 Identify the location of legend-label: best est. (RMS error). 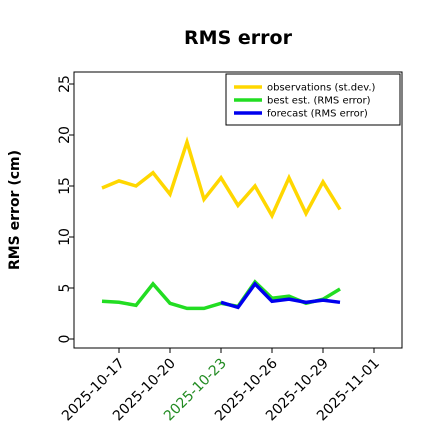
(319, 101).